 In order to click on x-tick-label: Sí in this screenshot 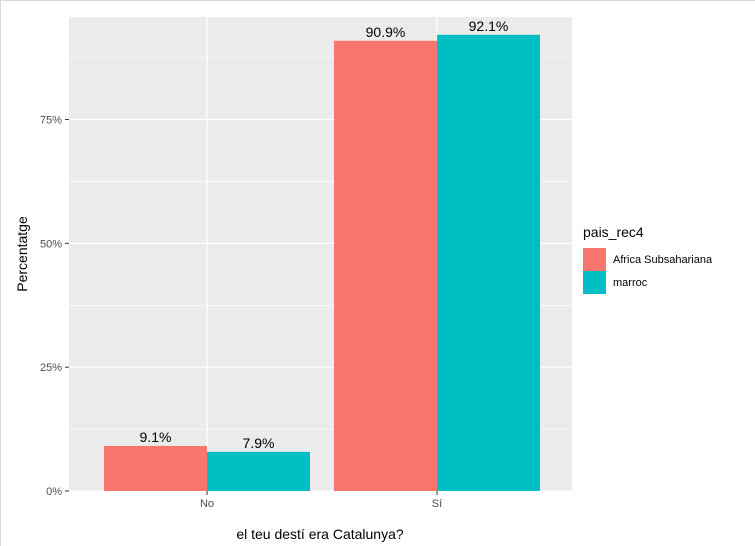, I will do `click(437, 504)`.